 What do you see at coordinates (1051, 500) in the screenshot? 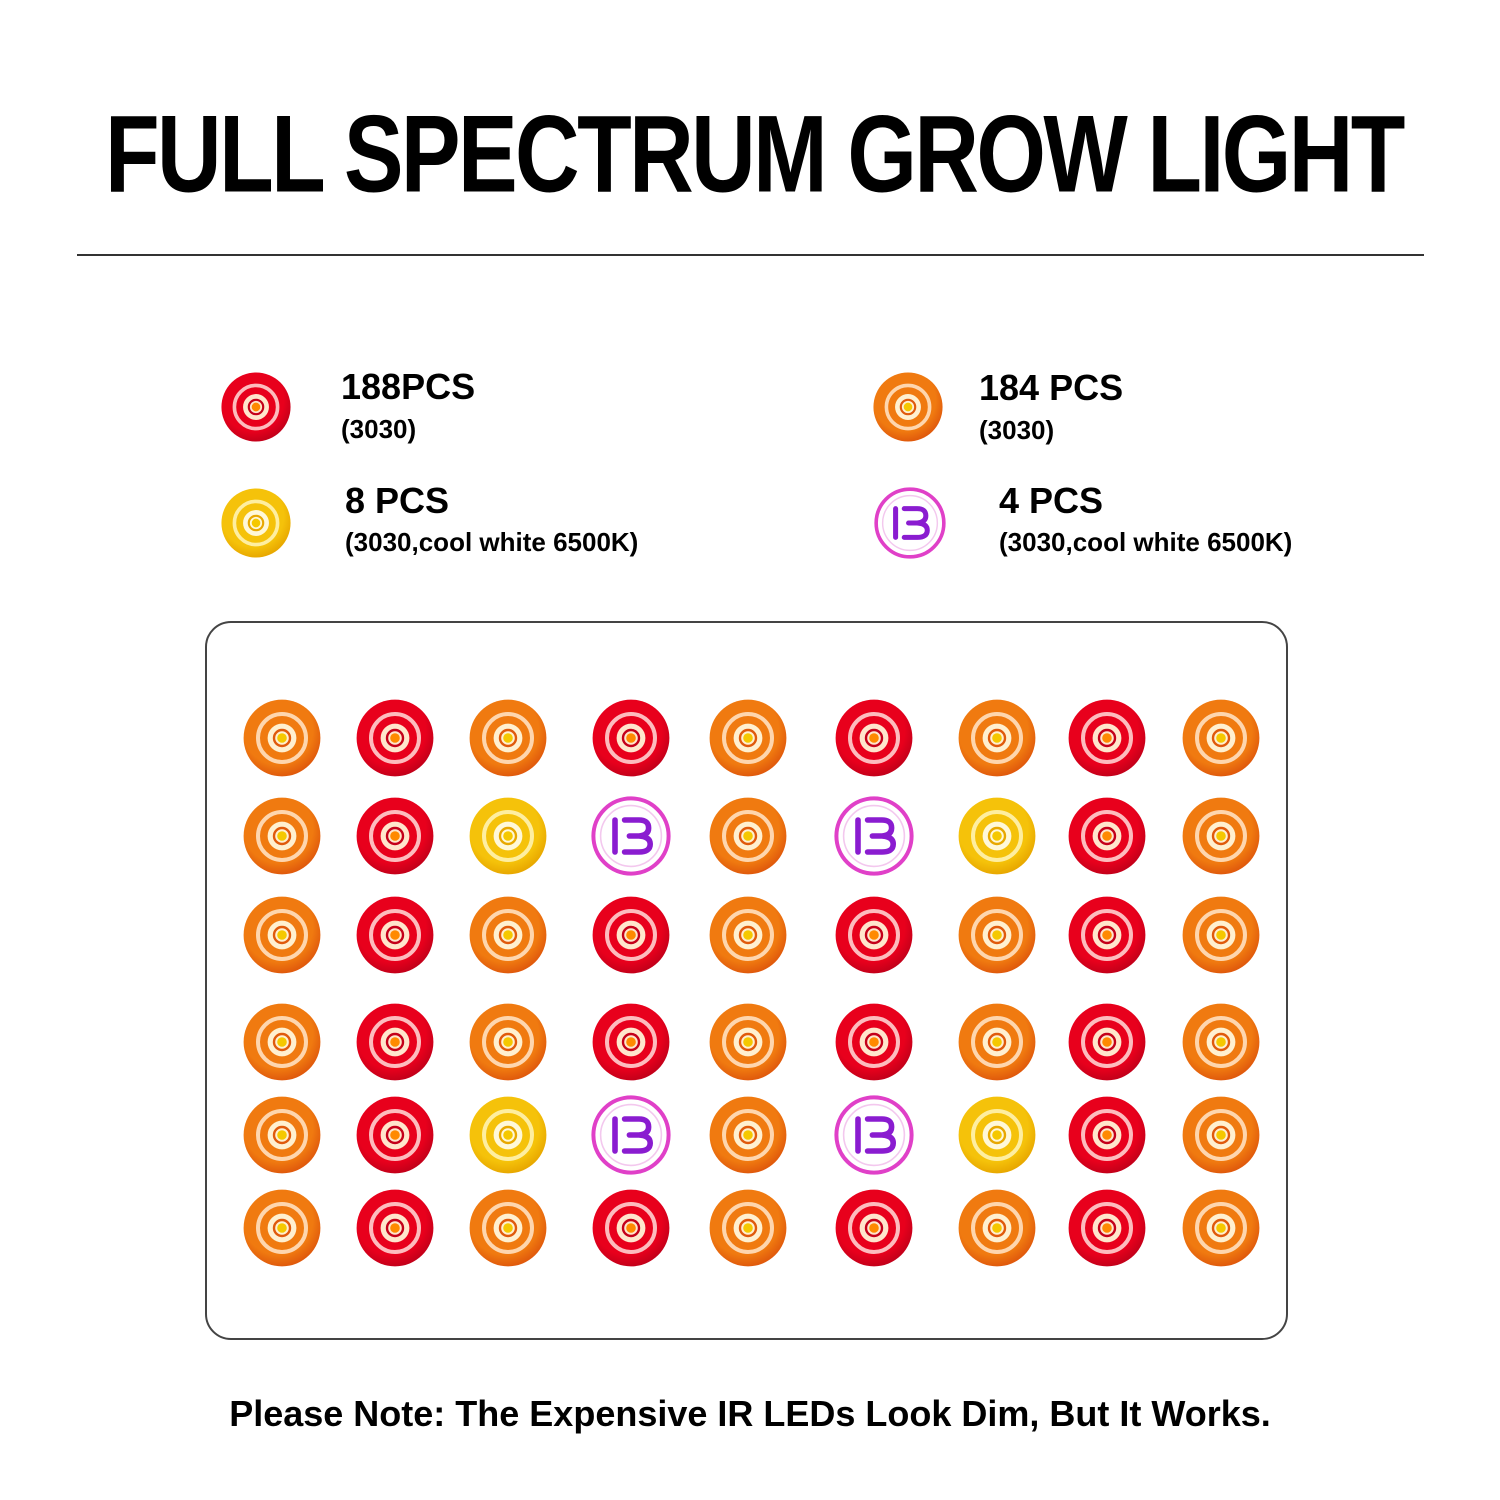
I see `legend-purple-count: 4 PCS` at bounding box center [1051, 500].